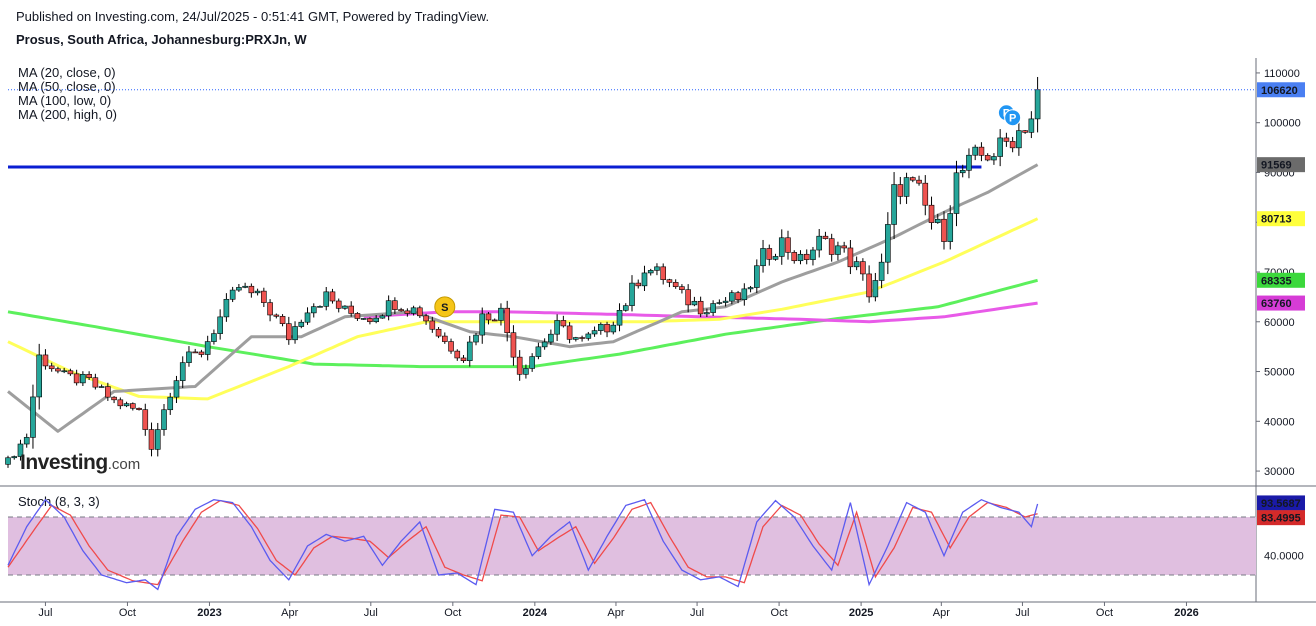 The height and width of the screenshot is (626, 1316). What do you see at coordinates (522, 542) in the screenshot?
I see `stoch-d-line` at bounding box center [522, 542].